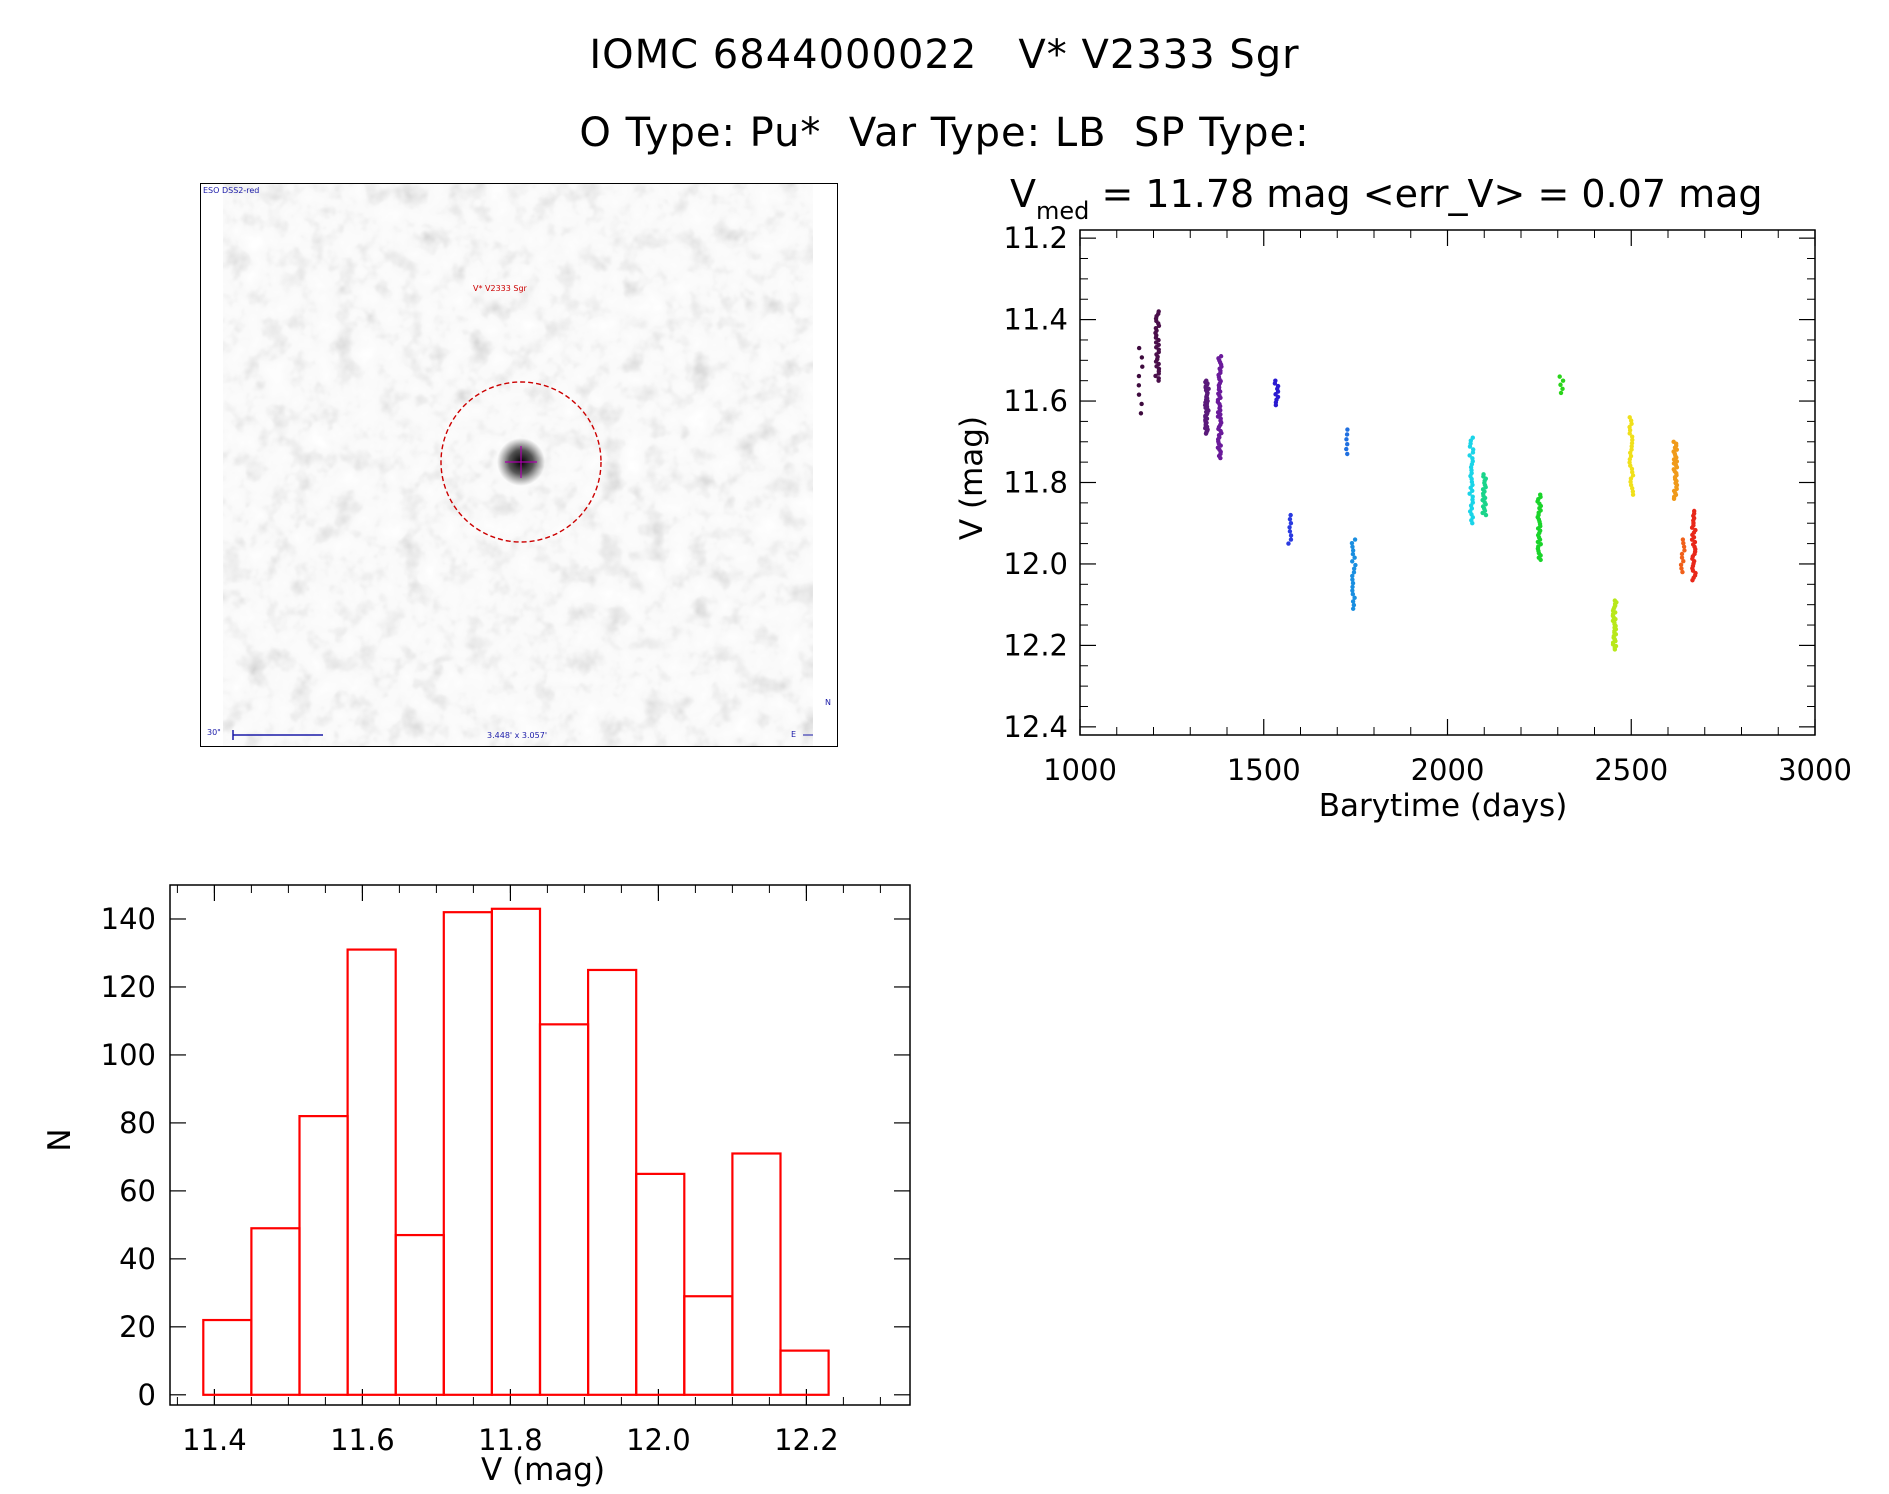 The image size is (1889, 1494). I want to click on light-curve-y-tick-label: 11.8, so click(1035, 483).